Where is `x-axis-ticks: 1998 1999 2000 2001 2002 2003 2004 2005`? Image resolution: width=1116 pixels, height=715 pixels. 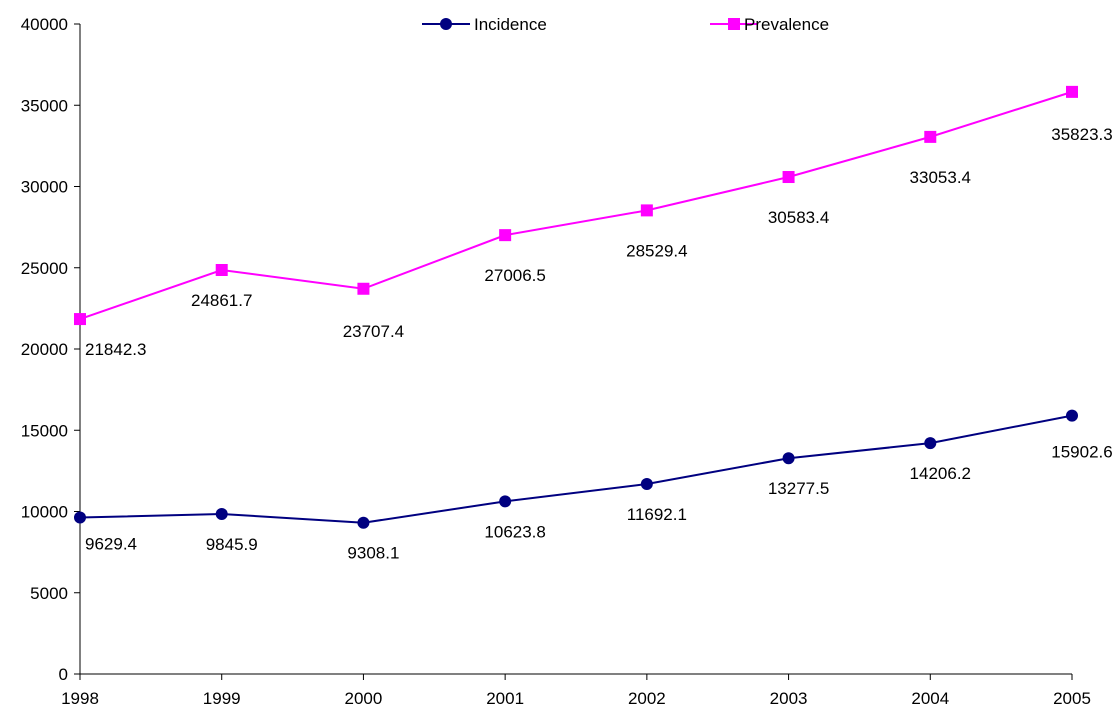 x-axis-ticks: 1998 1999 2000 2001 2002 2003 2004 2005 is located at coordinates (576, 691).